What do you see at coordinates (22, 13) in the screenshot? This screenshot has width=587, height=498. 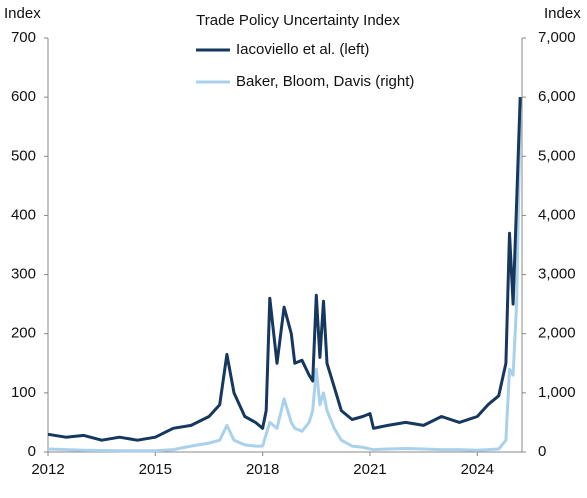 I see `y-axis-title: Index` at bounding box center [22, 13].